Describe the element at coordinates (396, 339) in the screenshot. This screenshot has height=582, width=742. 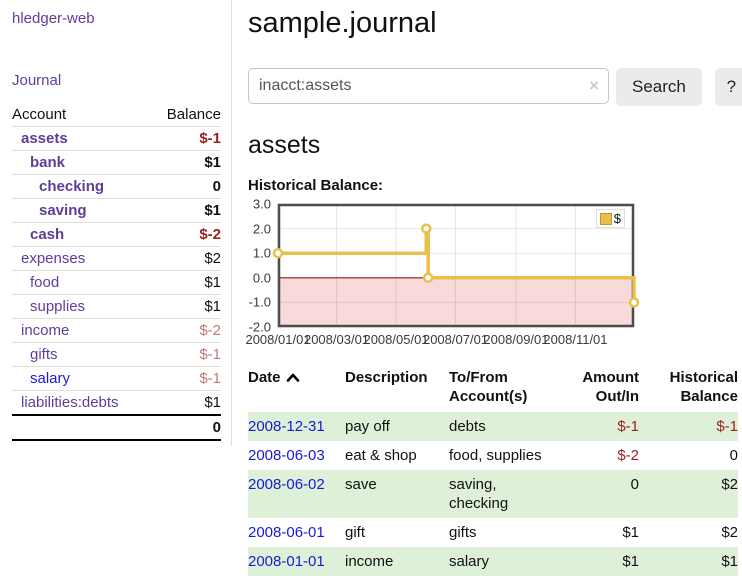
I see `x-axis-tick-label: 2008/05/01` at that location.